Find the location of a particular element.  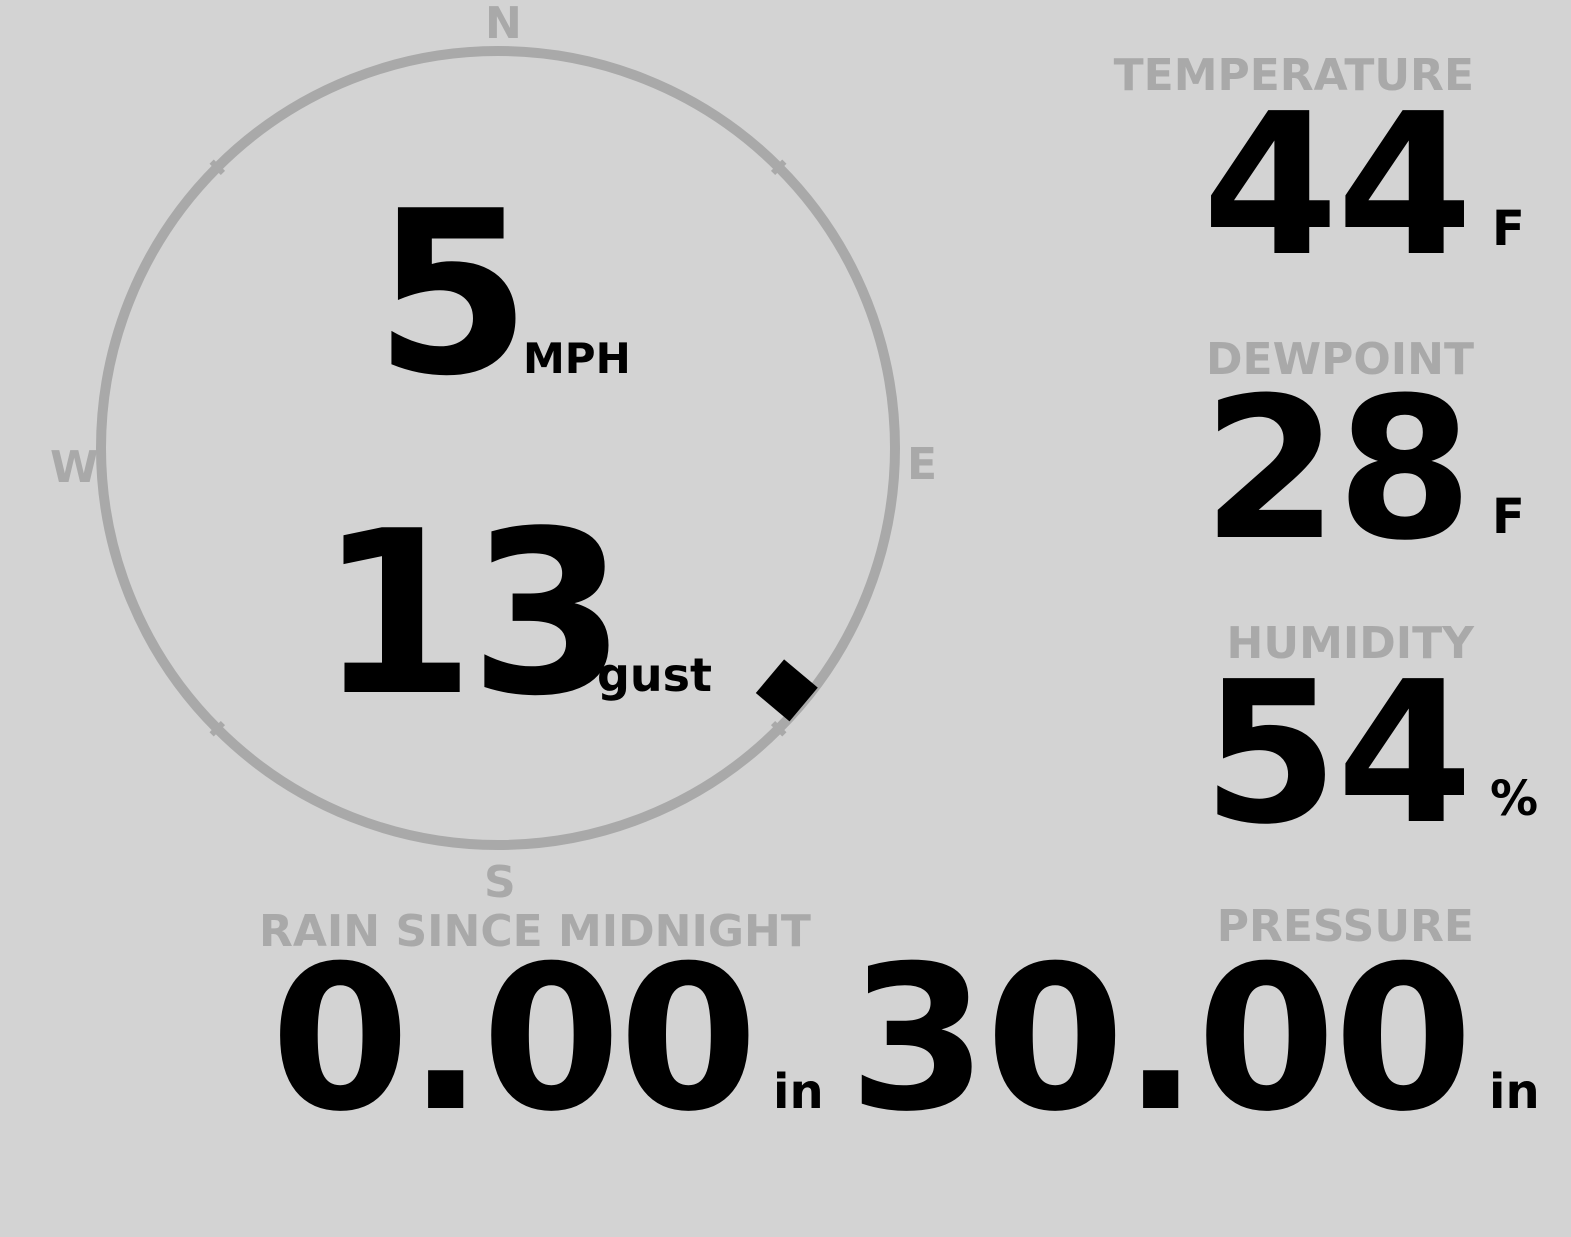

dewpoint-label: DEWPOINT is located at coordinates (1340, 359).